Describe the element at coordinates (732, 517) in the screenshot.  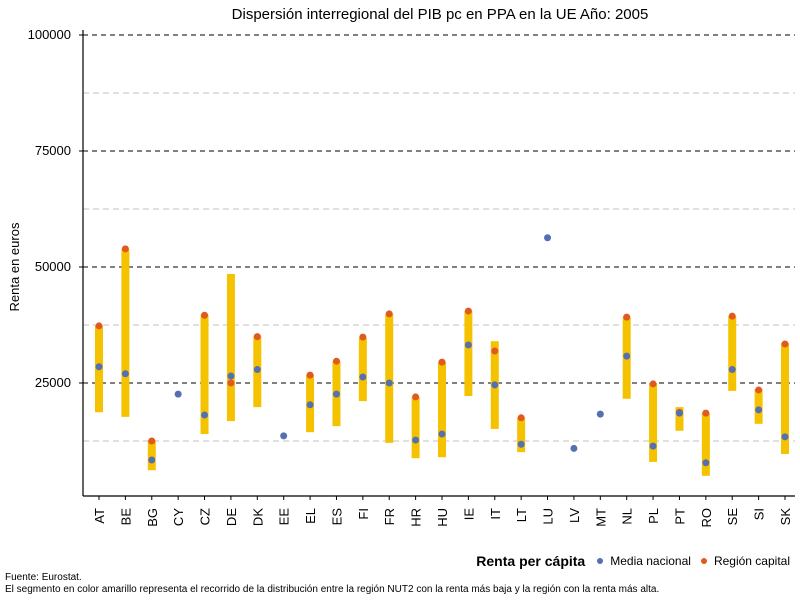
I see `x-tick-label-SE: SE` at that location.